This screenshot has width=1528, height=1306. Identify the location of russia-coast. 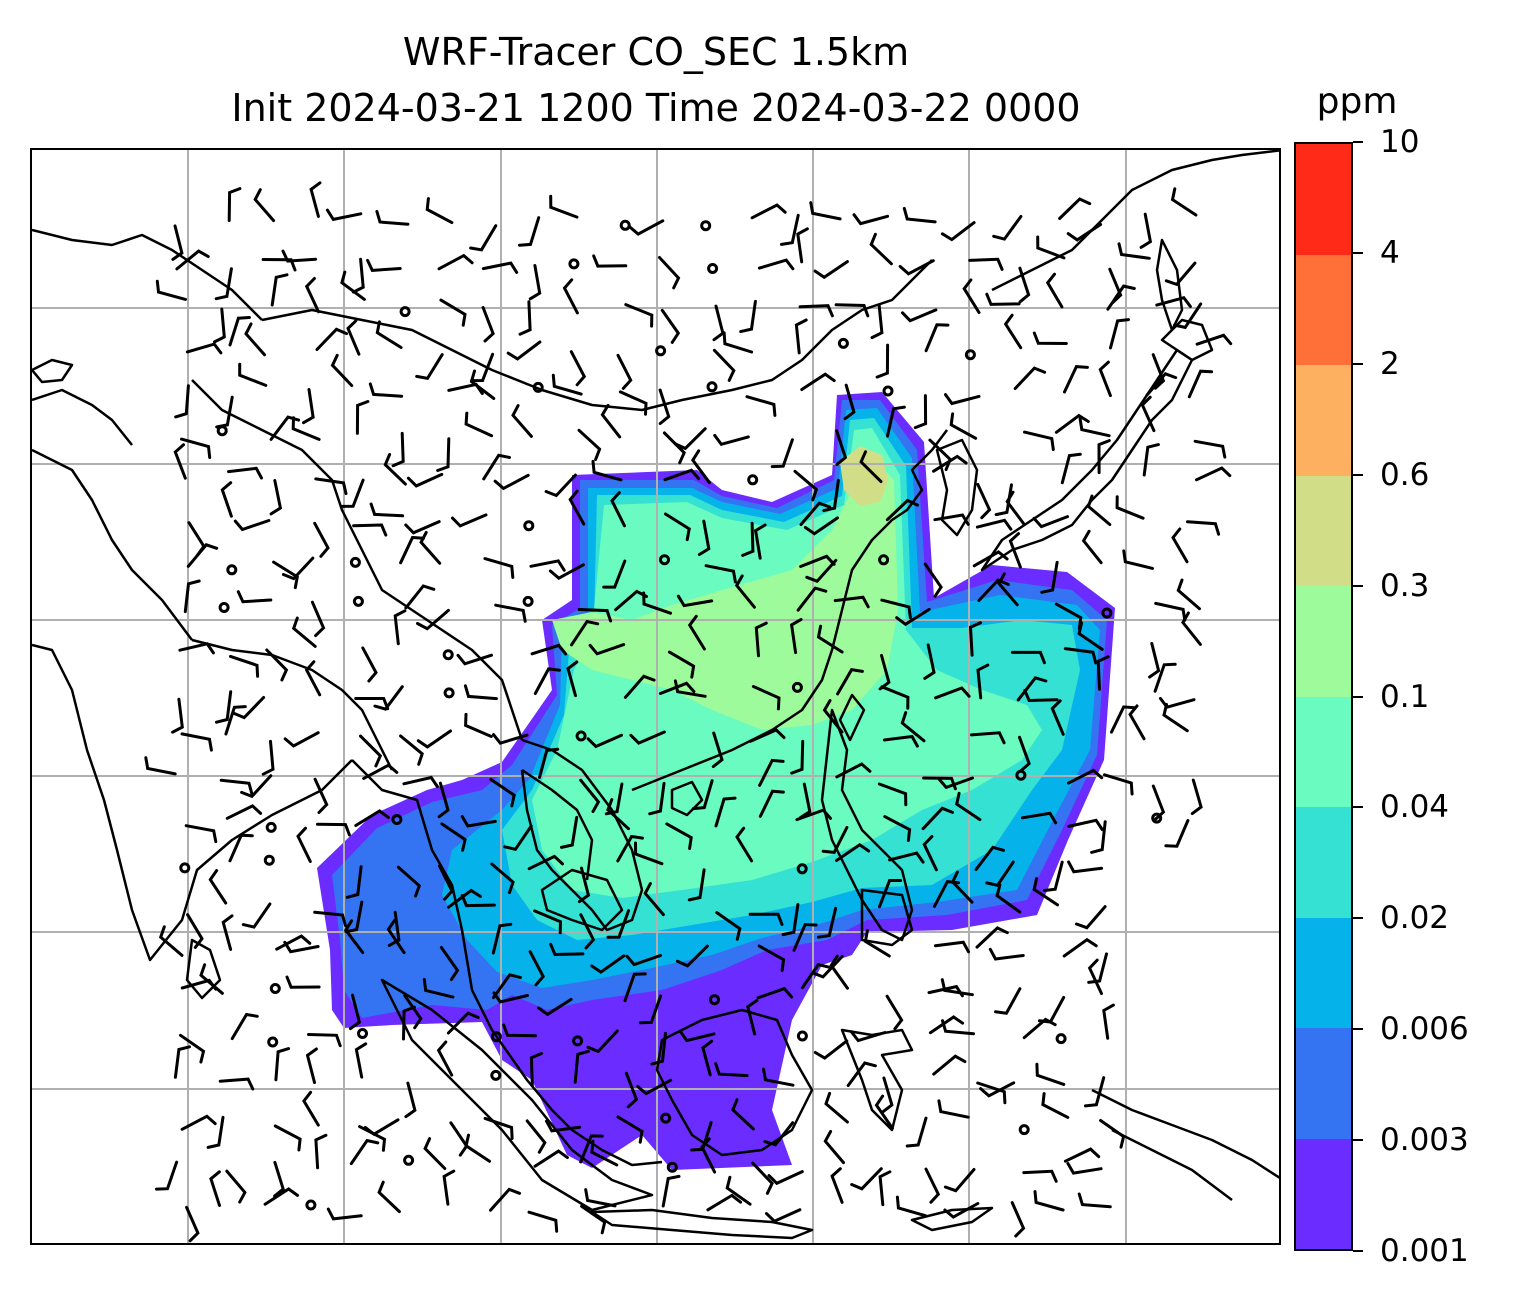
(1135, 221).